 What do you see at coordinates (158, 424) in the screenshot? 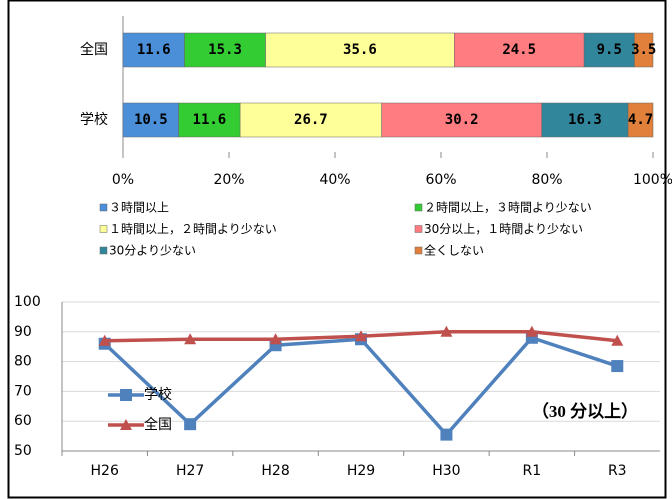
I see `legend-label: 全国` at bounding box center [158, 424].